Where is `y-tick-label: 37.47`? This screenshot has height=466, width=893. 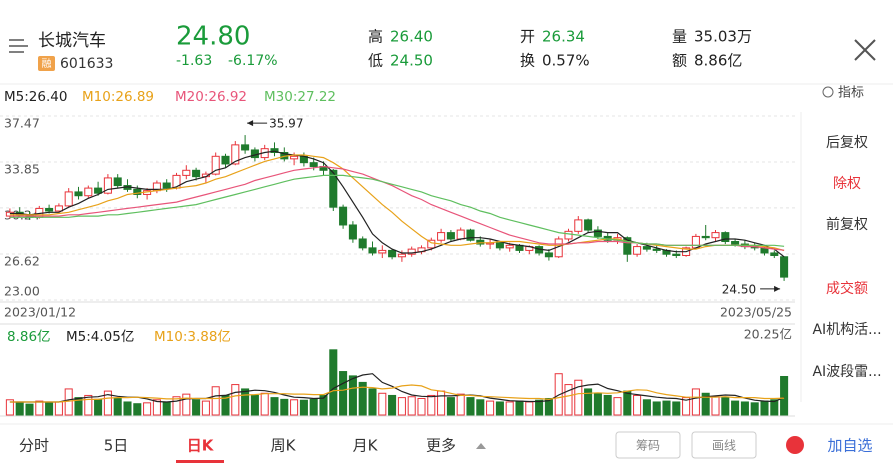 y-tick-label: 37.47 is located at coordinates (22, 123).